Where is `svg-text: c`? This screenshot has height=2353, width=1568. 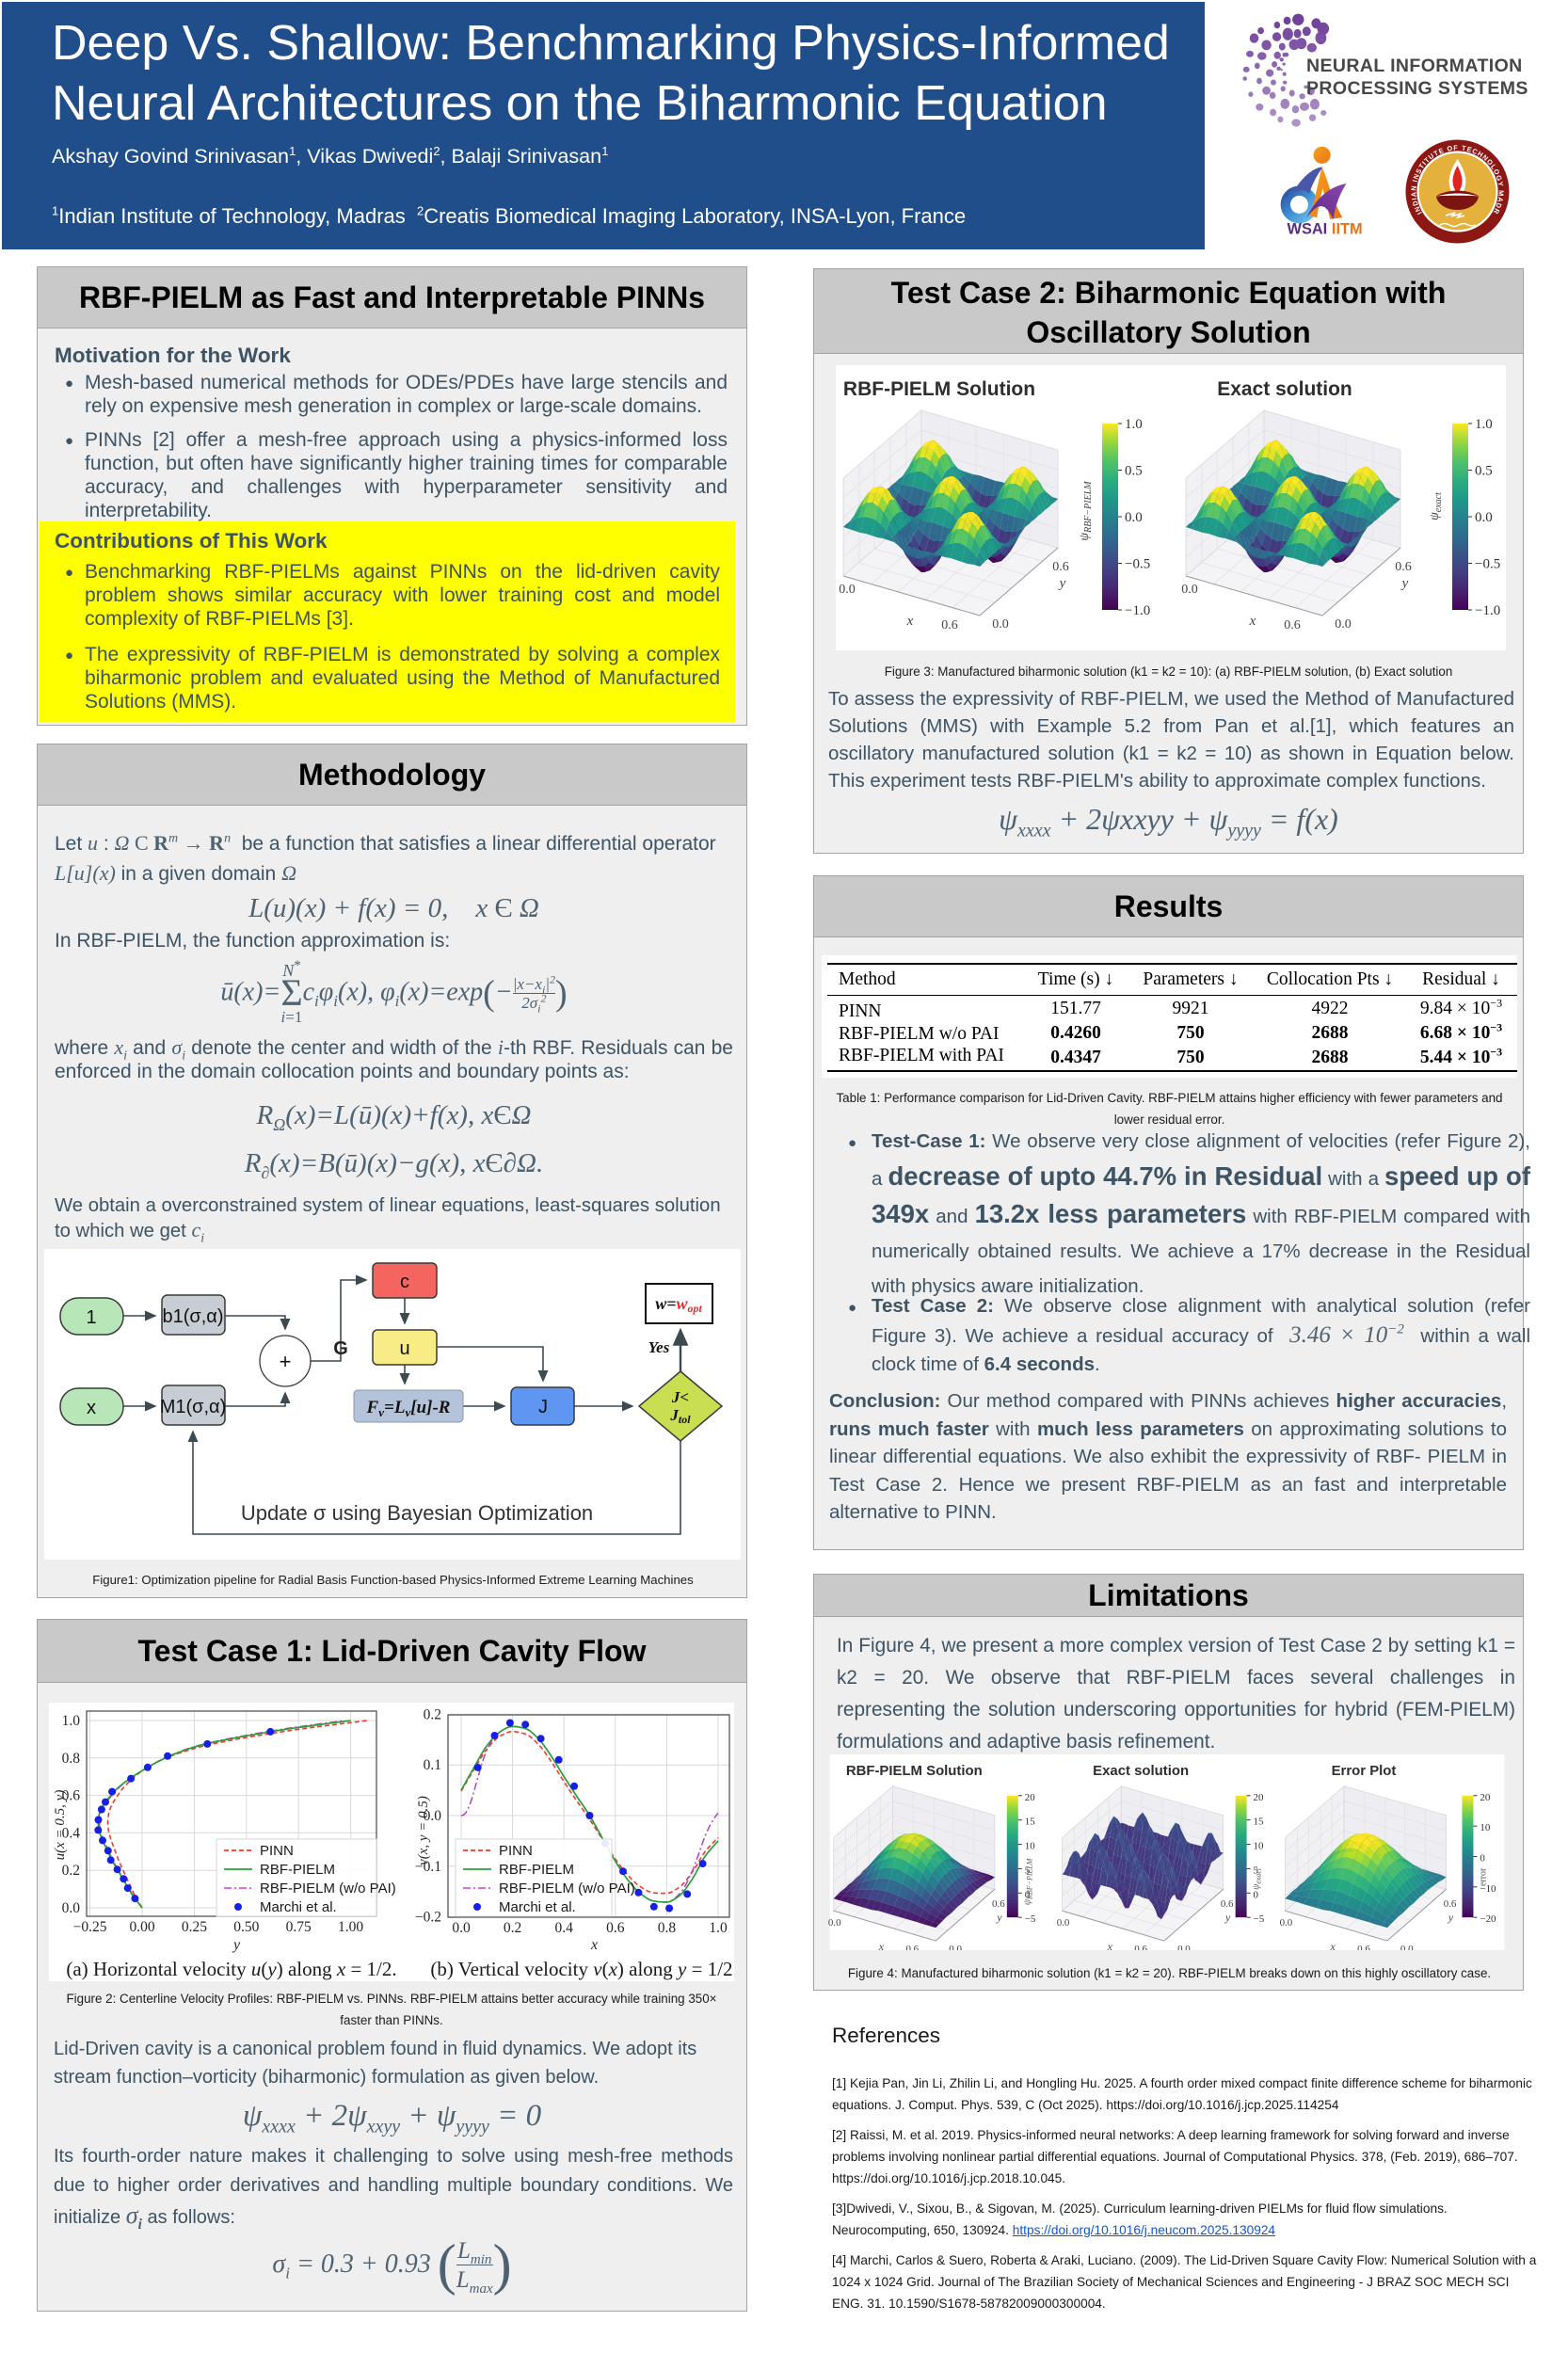
svg-text: c is located at coordinates (404, 1282).